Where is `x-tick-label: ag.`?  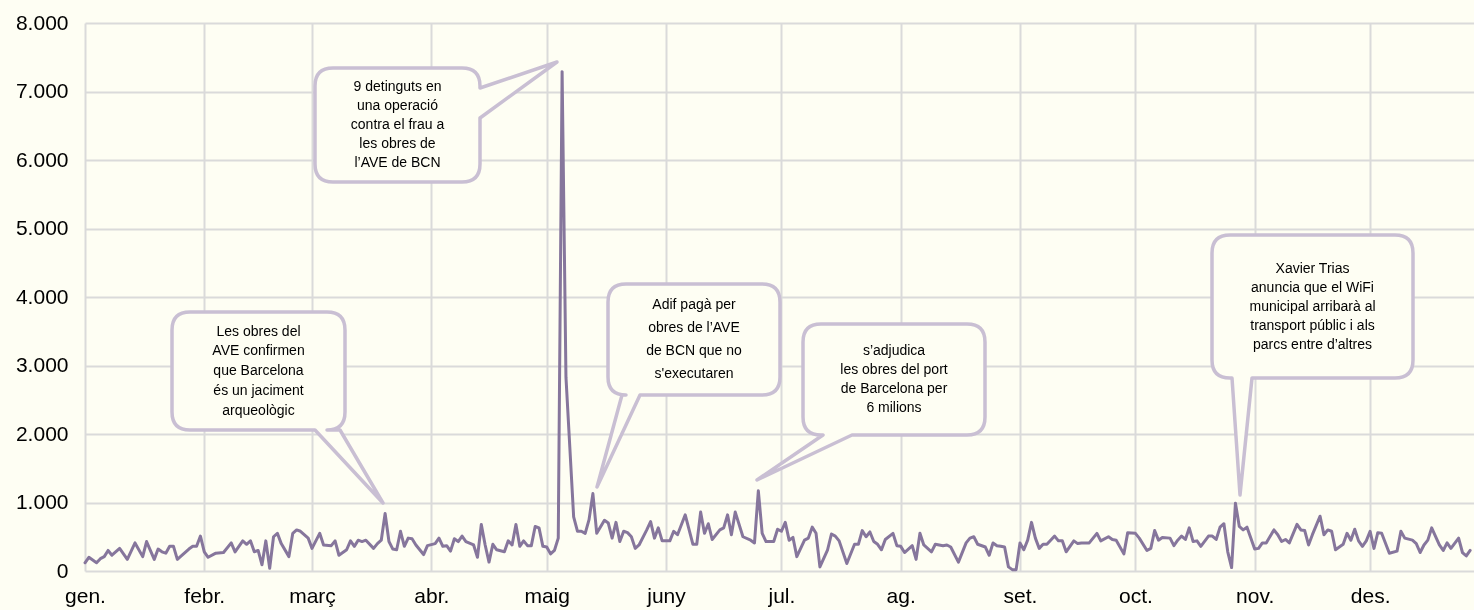 x-tick-label: ag. is located at coordinates (901, 595).